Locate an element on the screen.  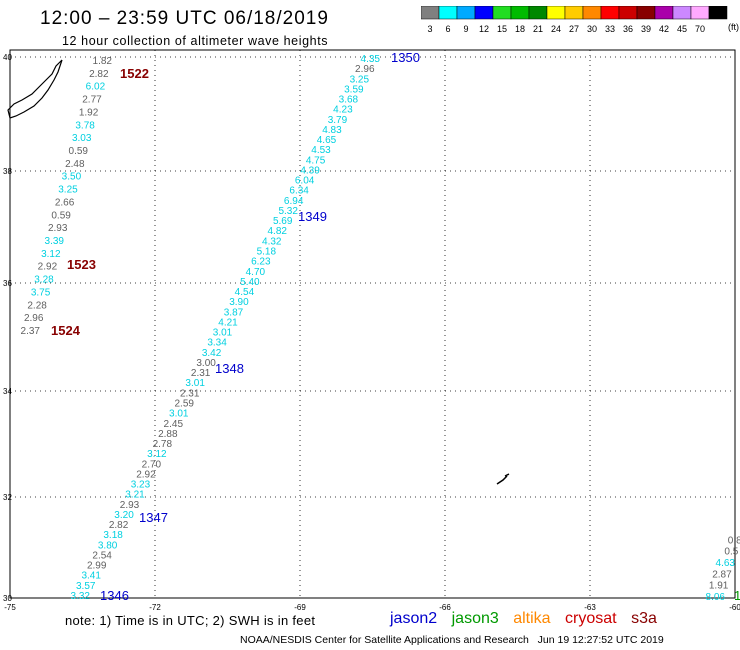
swh-value-label: 4.23 is located at coordinates (343, 110).